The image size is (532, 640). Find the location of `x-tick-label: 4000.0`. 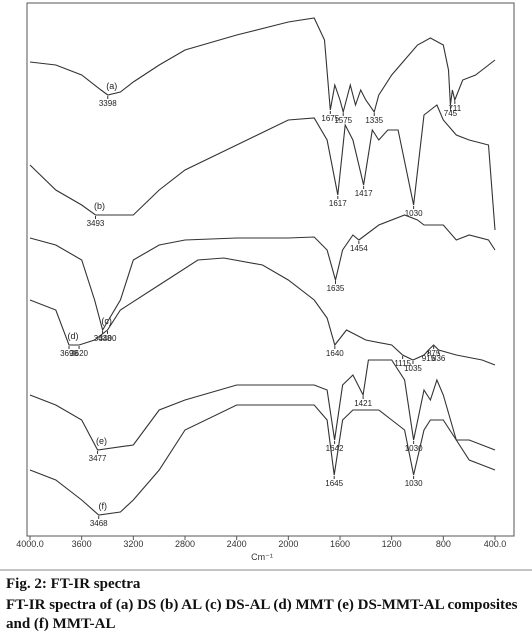

x-tick-label: 4000.0 is located at coordinates (30, 544).